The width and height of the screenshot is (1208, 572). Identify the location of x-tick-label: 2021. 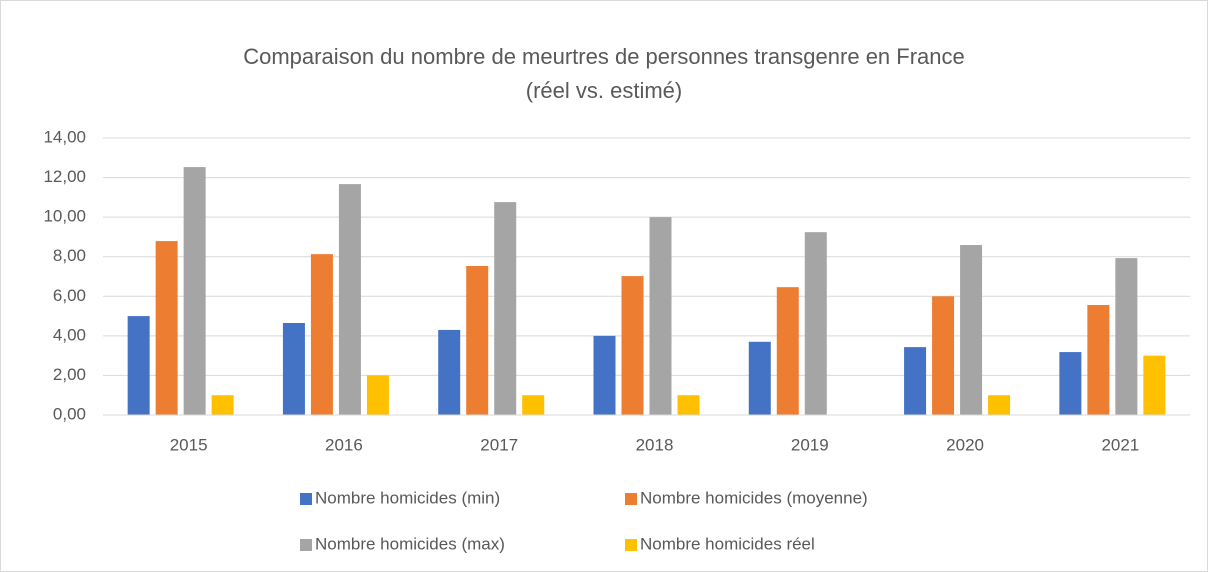
(1120, 444).